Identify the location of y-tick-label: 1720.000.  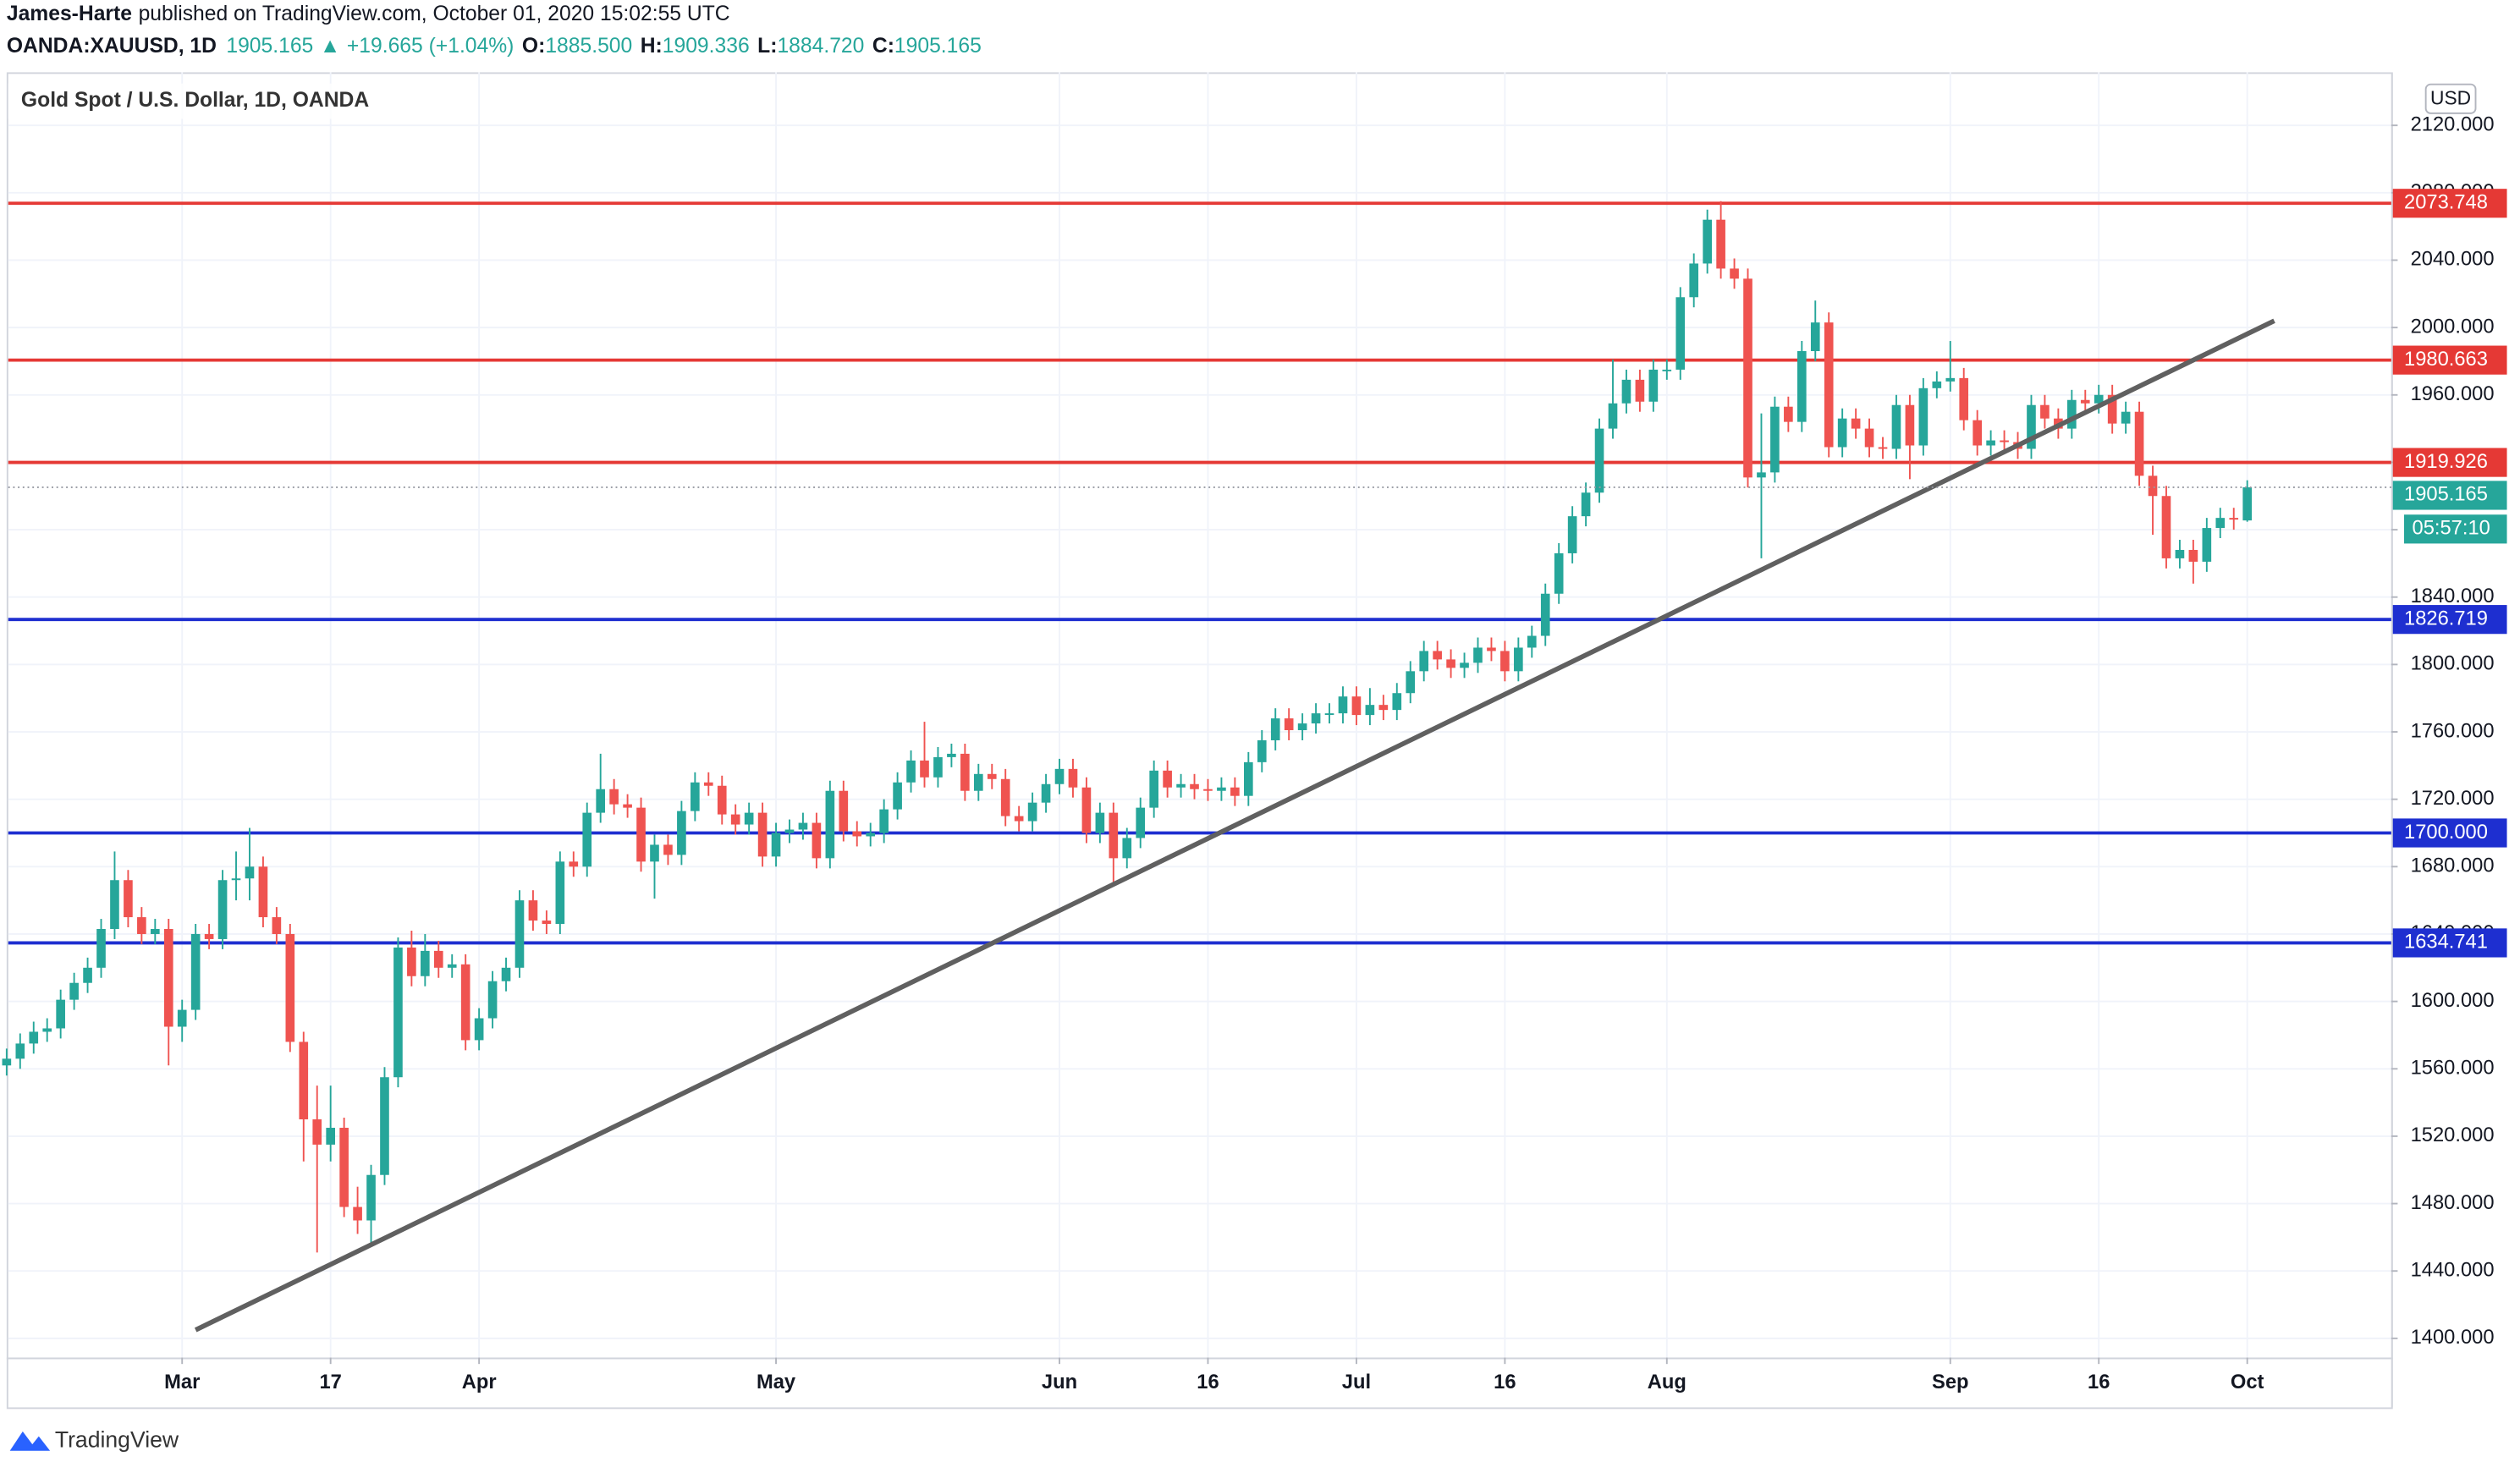
(2453, 799).